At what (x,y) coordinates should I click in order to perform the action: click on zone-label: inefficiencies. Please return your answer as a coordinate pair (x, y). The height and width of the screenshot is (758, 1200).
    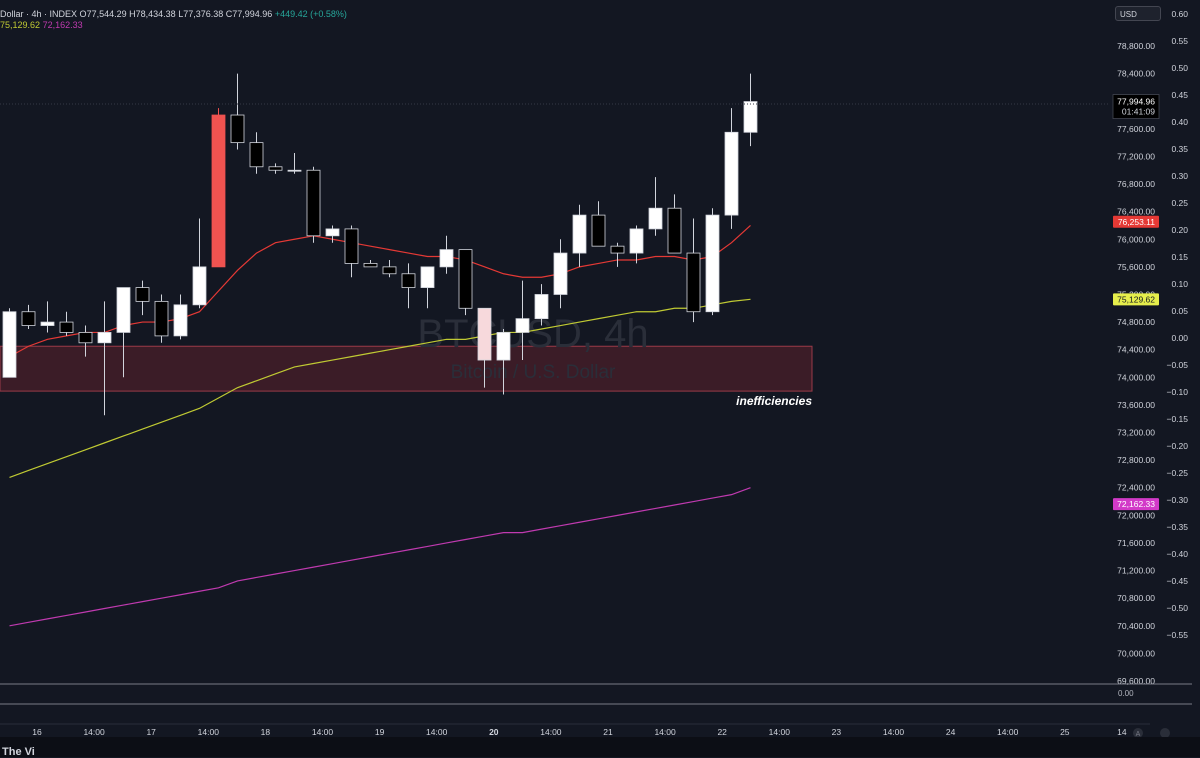
    Looking at the image, I should click on (774, 401).